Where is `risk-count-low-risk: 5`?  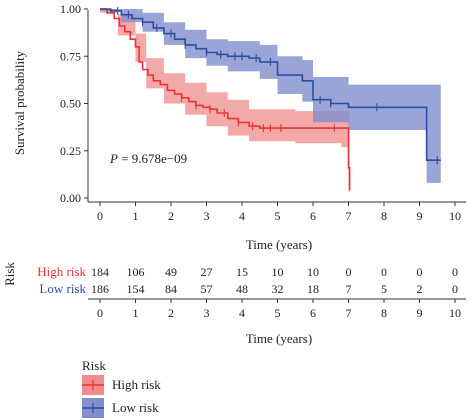 risk-count-low-risk: 5 is located at coordinates (384, 289).